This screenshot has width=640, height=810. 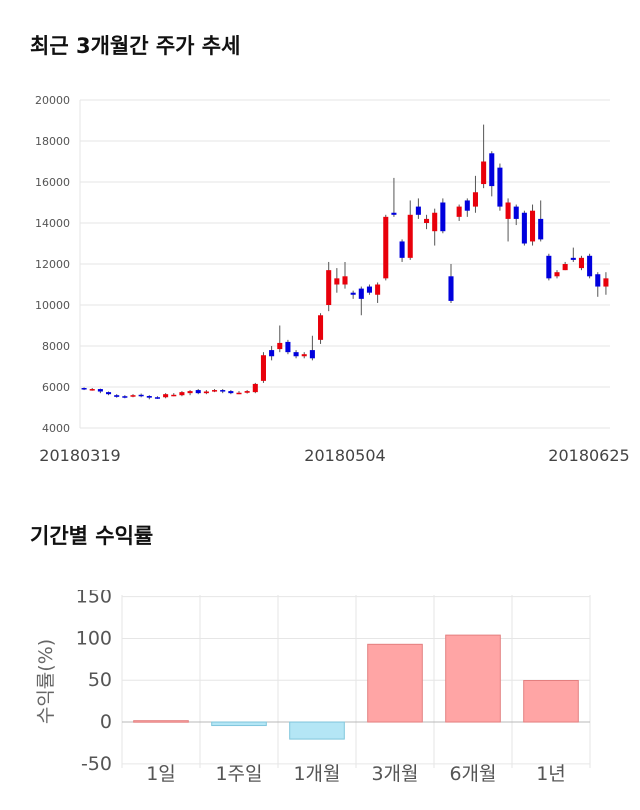 What do you see at coordinates (56, 387) in the screenshot?
I see `candle-y-tick-label: 6000` at bounding box center [56, 387].